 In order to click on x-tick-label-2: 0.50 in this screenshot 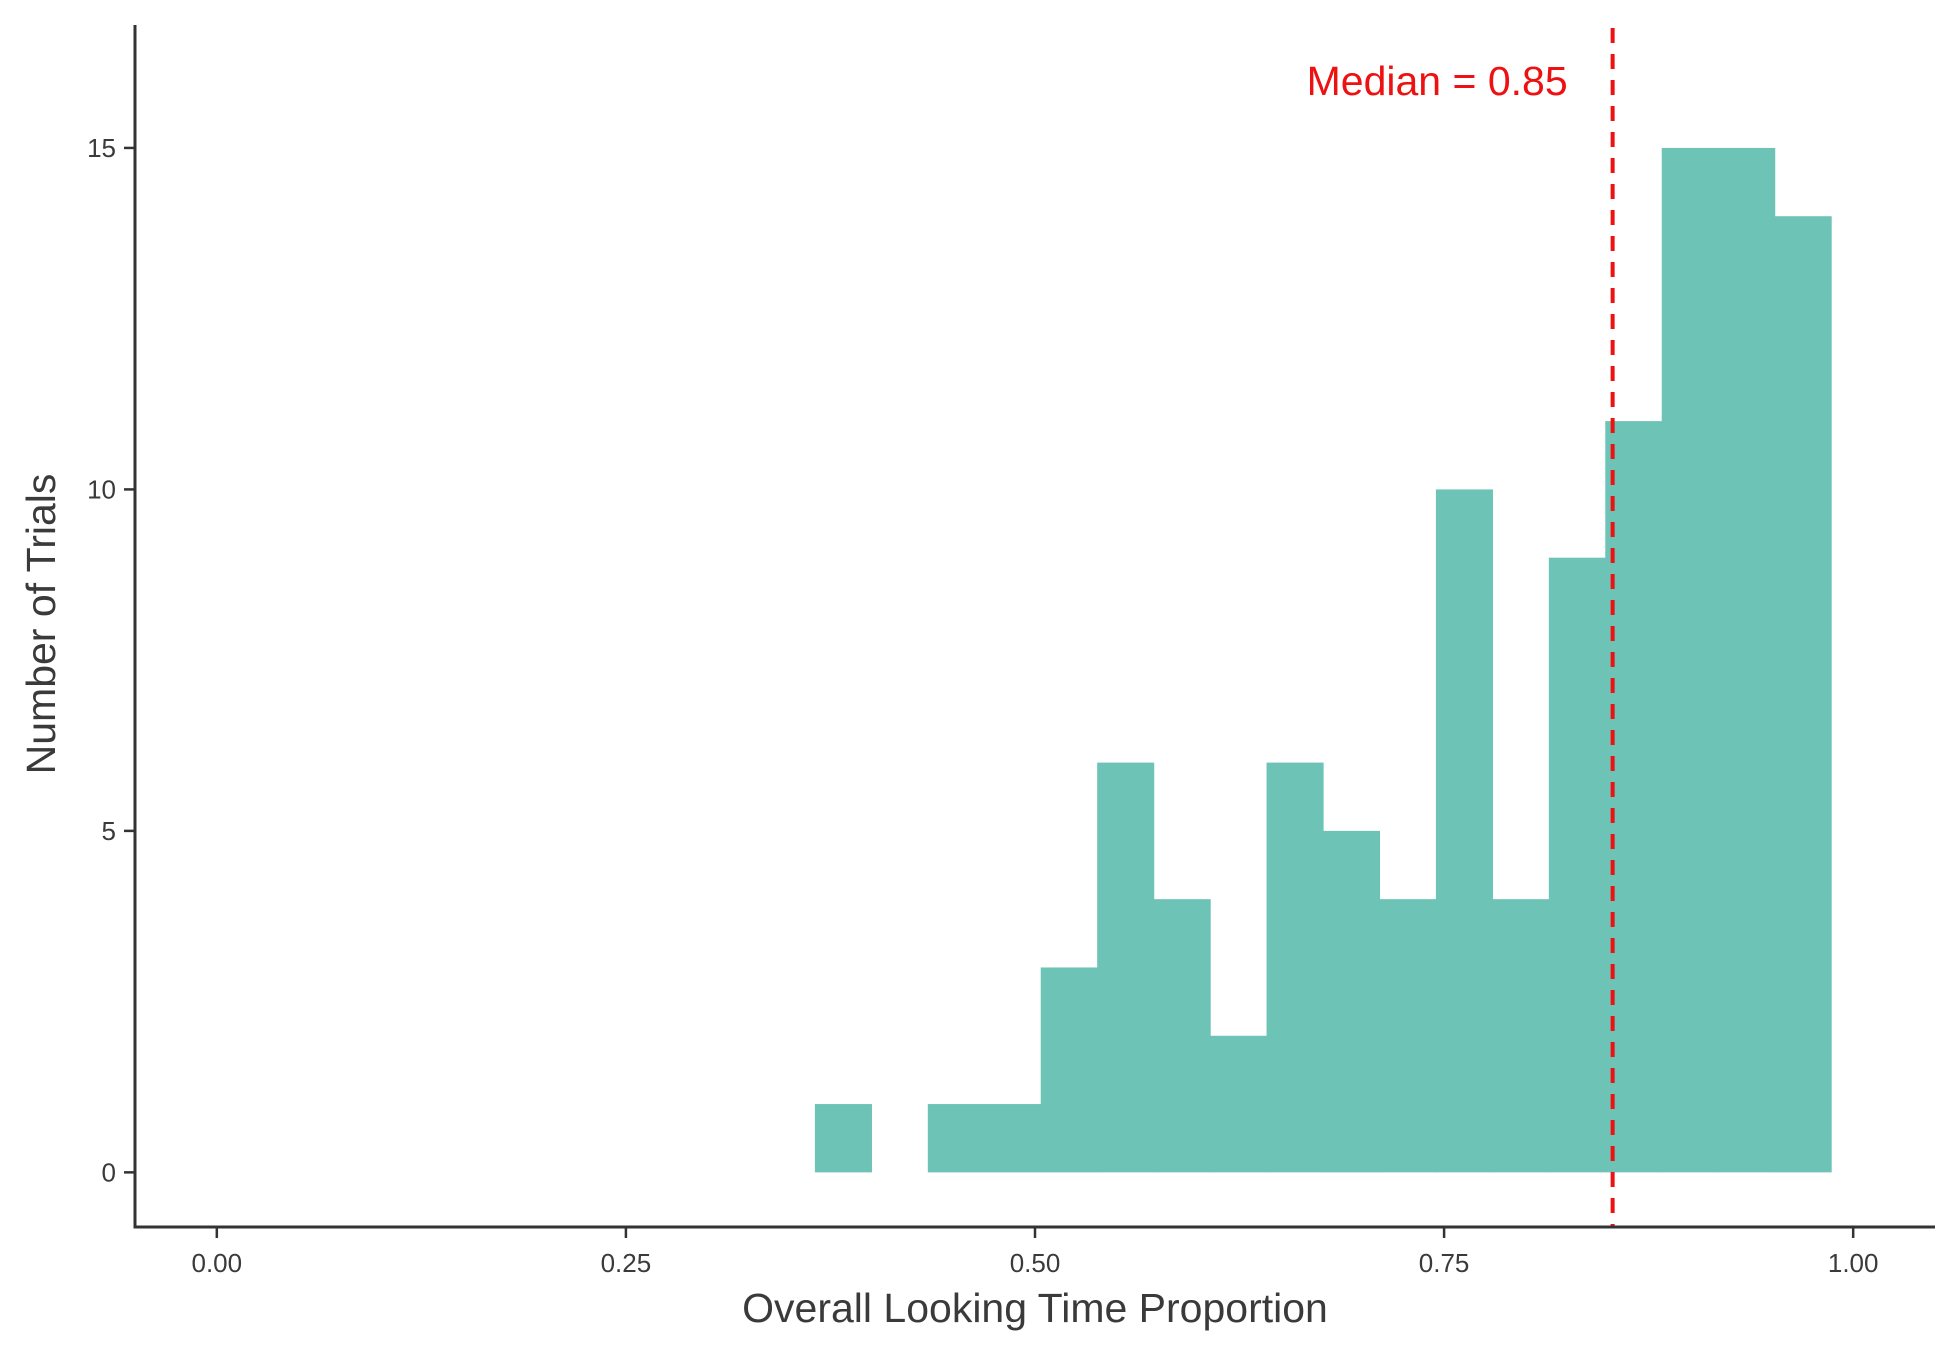, I will do `click(1035, 1263)`.